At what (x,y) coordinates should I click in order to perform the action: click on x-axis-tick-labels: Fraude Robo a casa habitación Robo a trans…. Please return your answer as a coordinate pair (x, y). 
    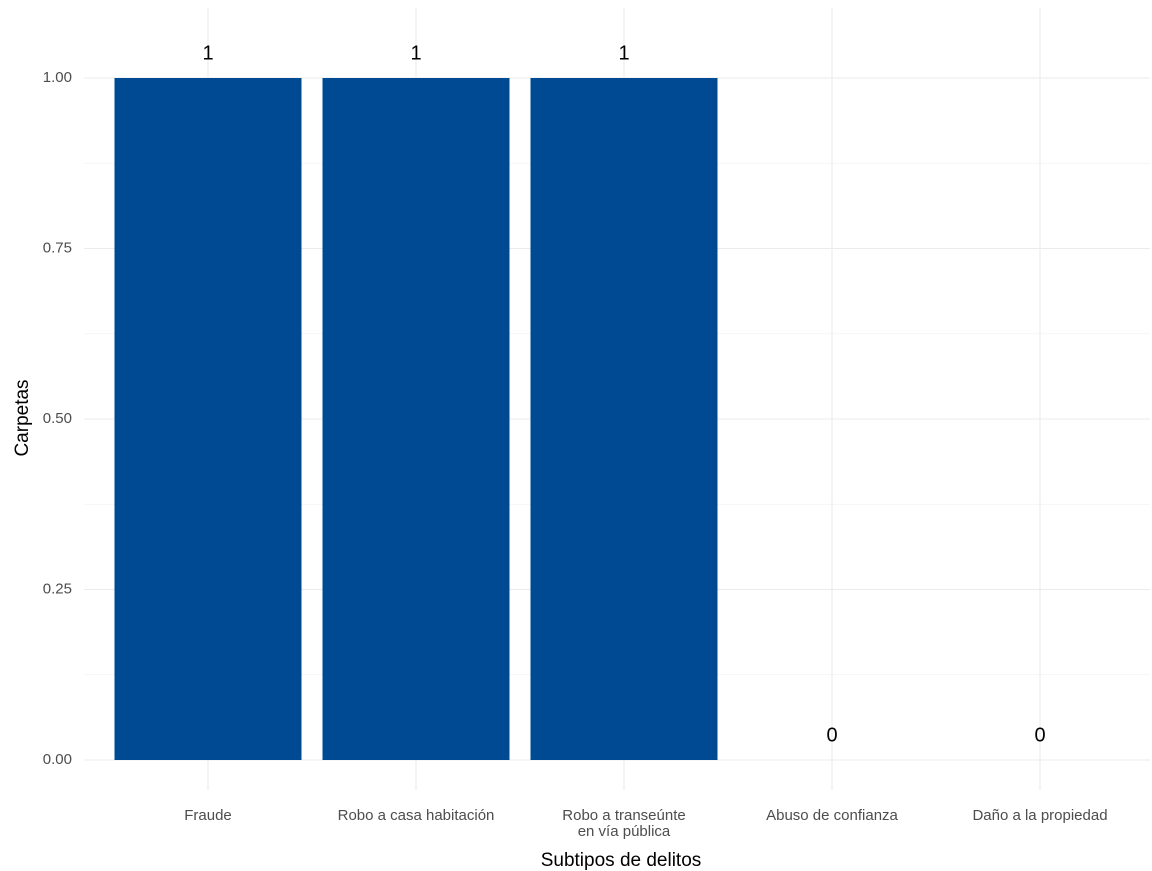
    Looking at the image, I should click on (645, 823).